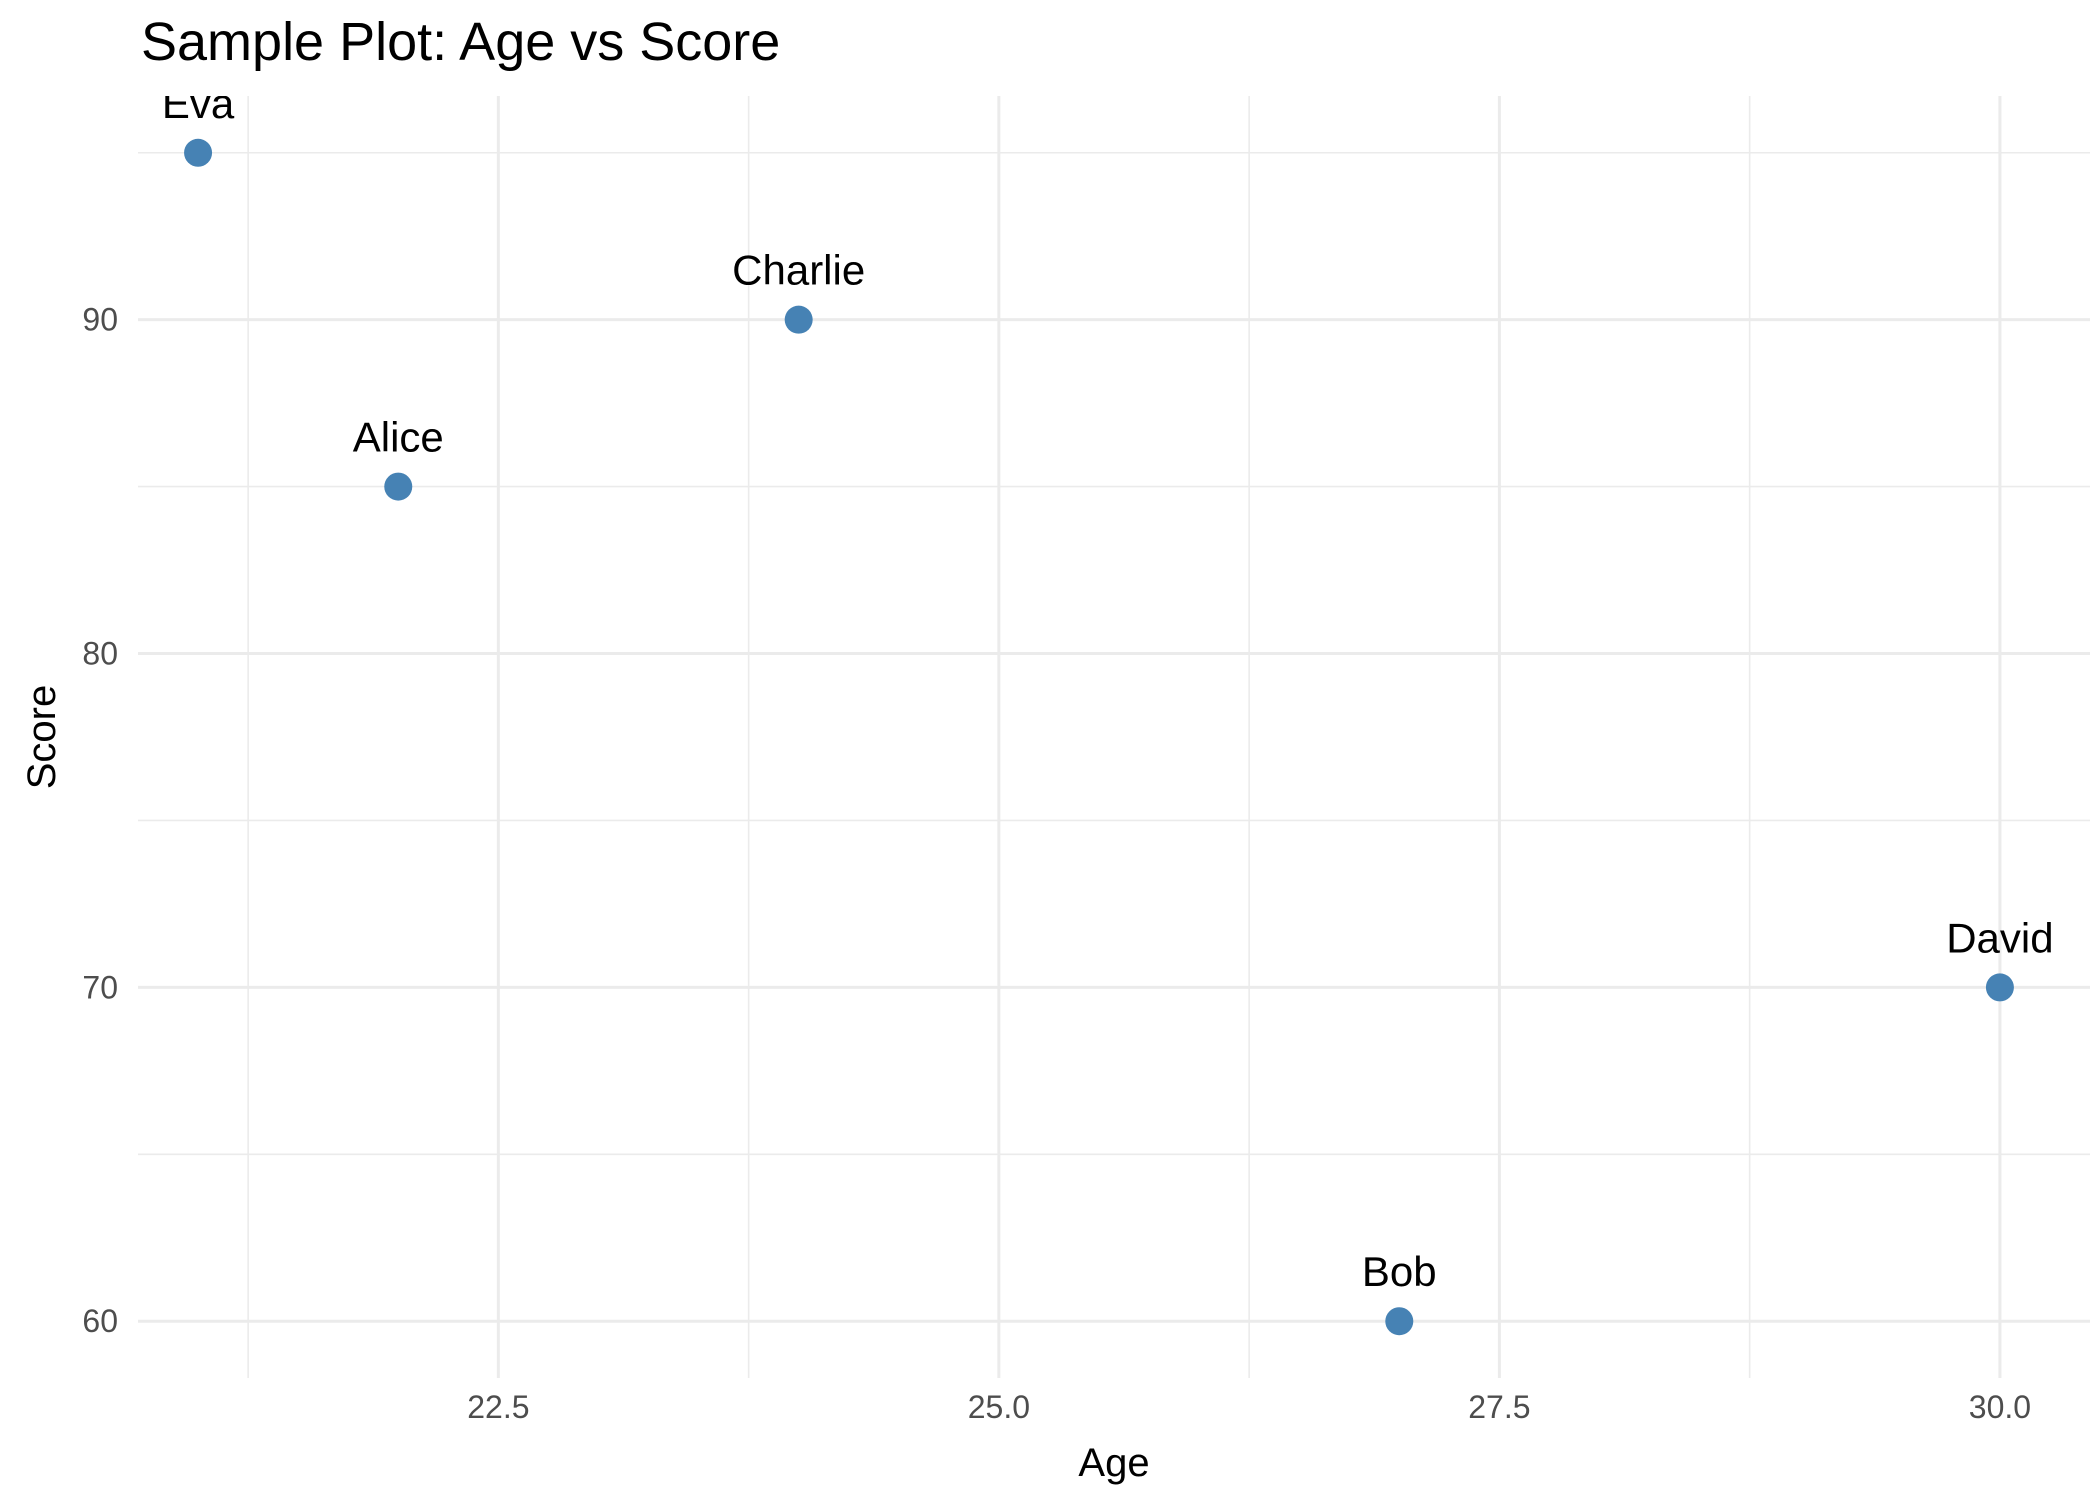  What do you see at coordinates (1399, 1271) in the screenshot?
I see `data-point-label: Bob` at bounding box center [1399, 1271].